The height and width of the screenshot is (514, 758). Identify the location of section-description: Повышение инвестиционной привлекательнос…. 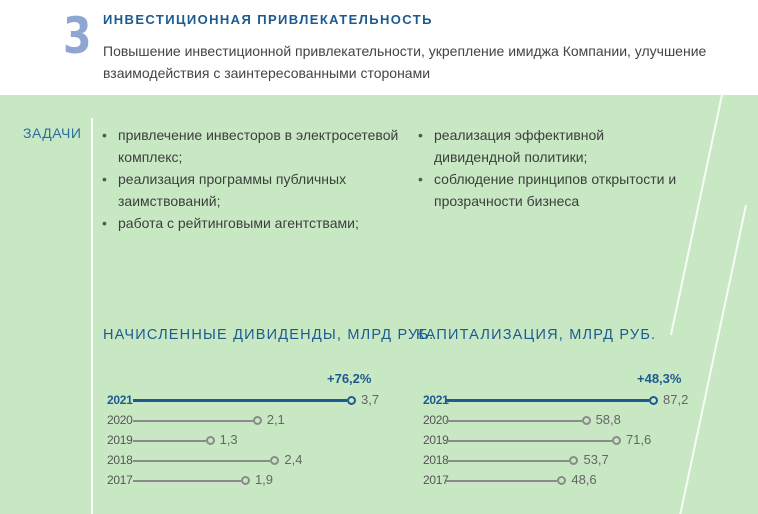
(405, 62).